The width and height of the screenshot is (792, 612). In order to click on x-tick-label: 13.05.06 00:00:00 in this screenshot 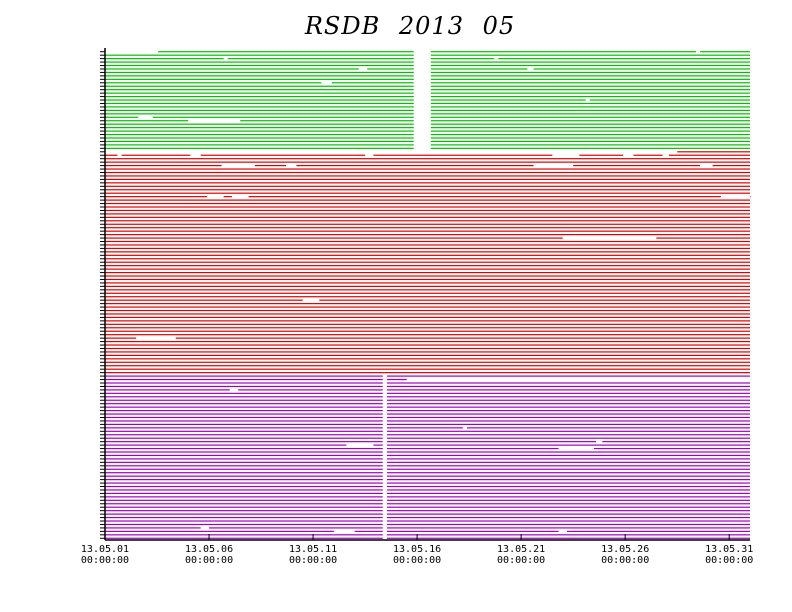, I will do `click(209, 555)`.